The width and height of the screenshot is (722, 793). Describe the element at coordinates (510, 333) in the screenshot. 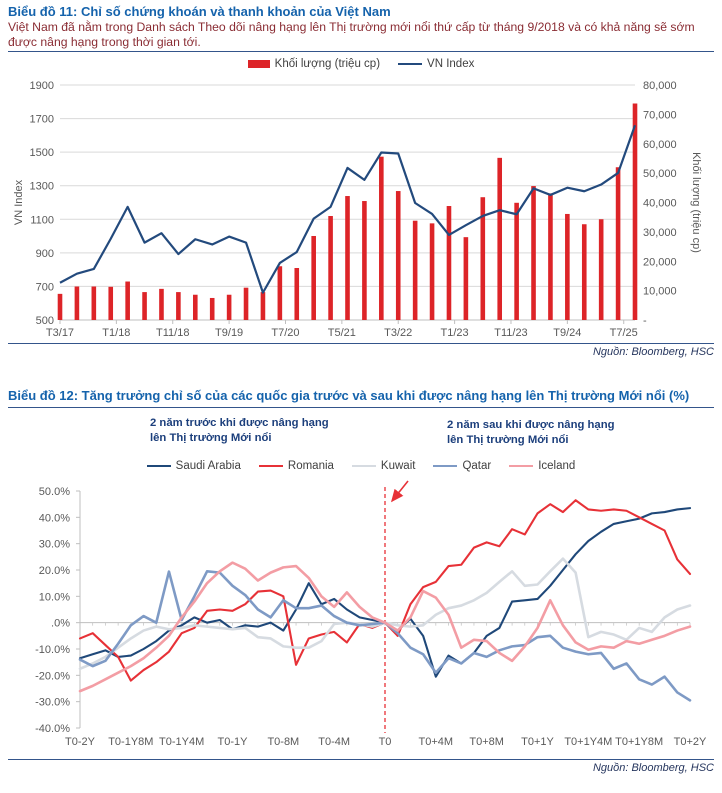

I see `x-tick-label: T11/23` at that location.